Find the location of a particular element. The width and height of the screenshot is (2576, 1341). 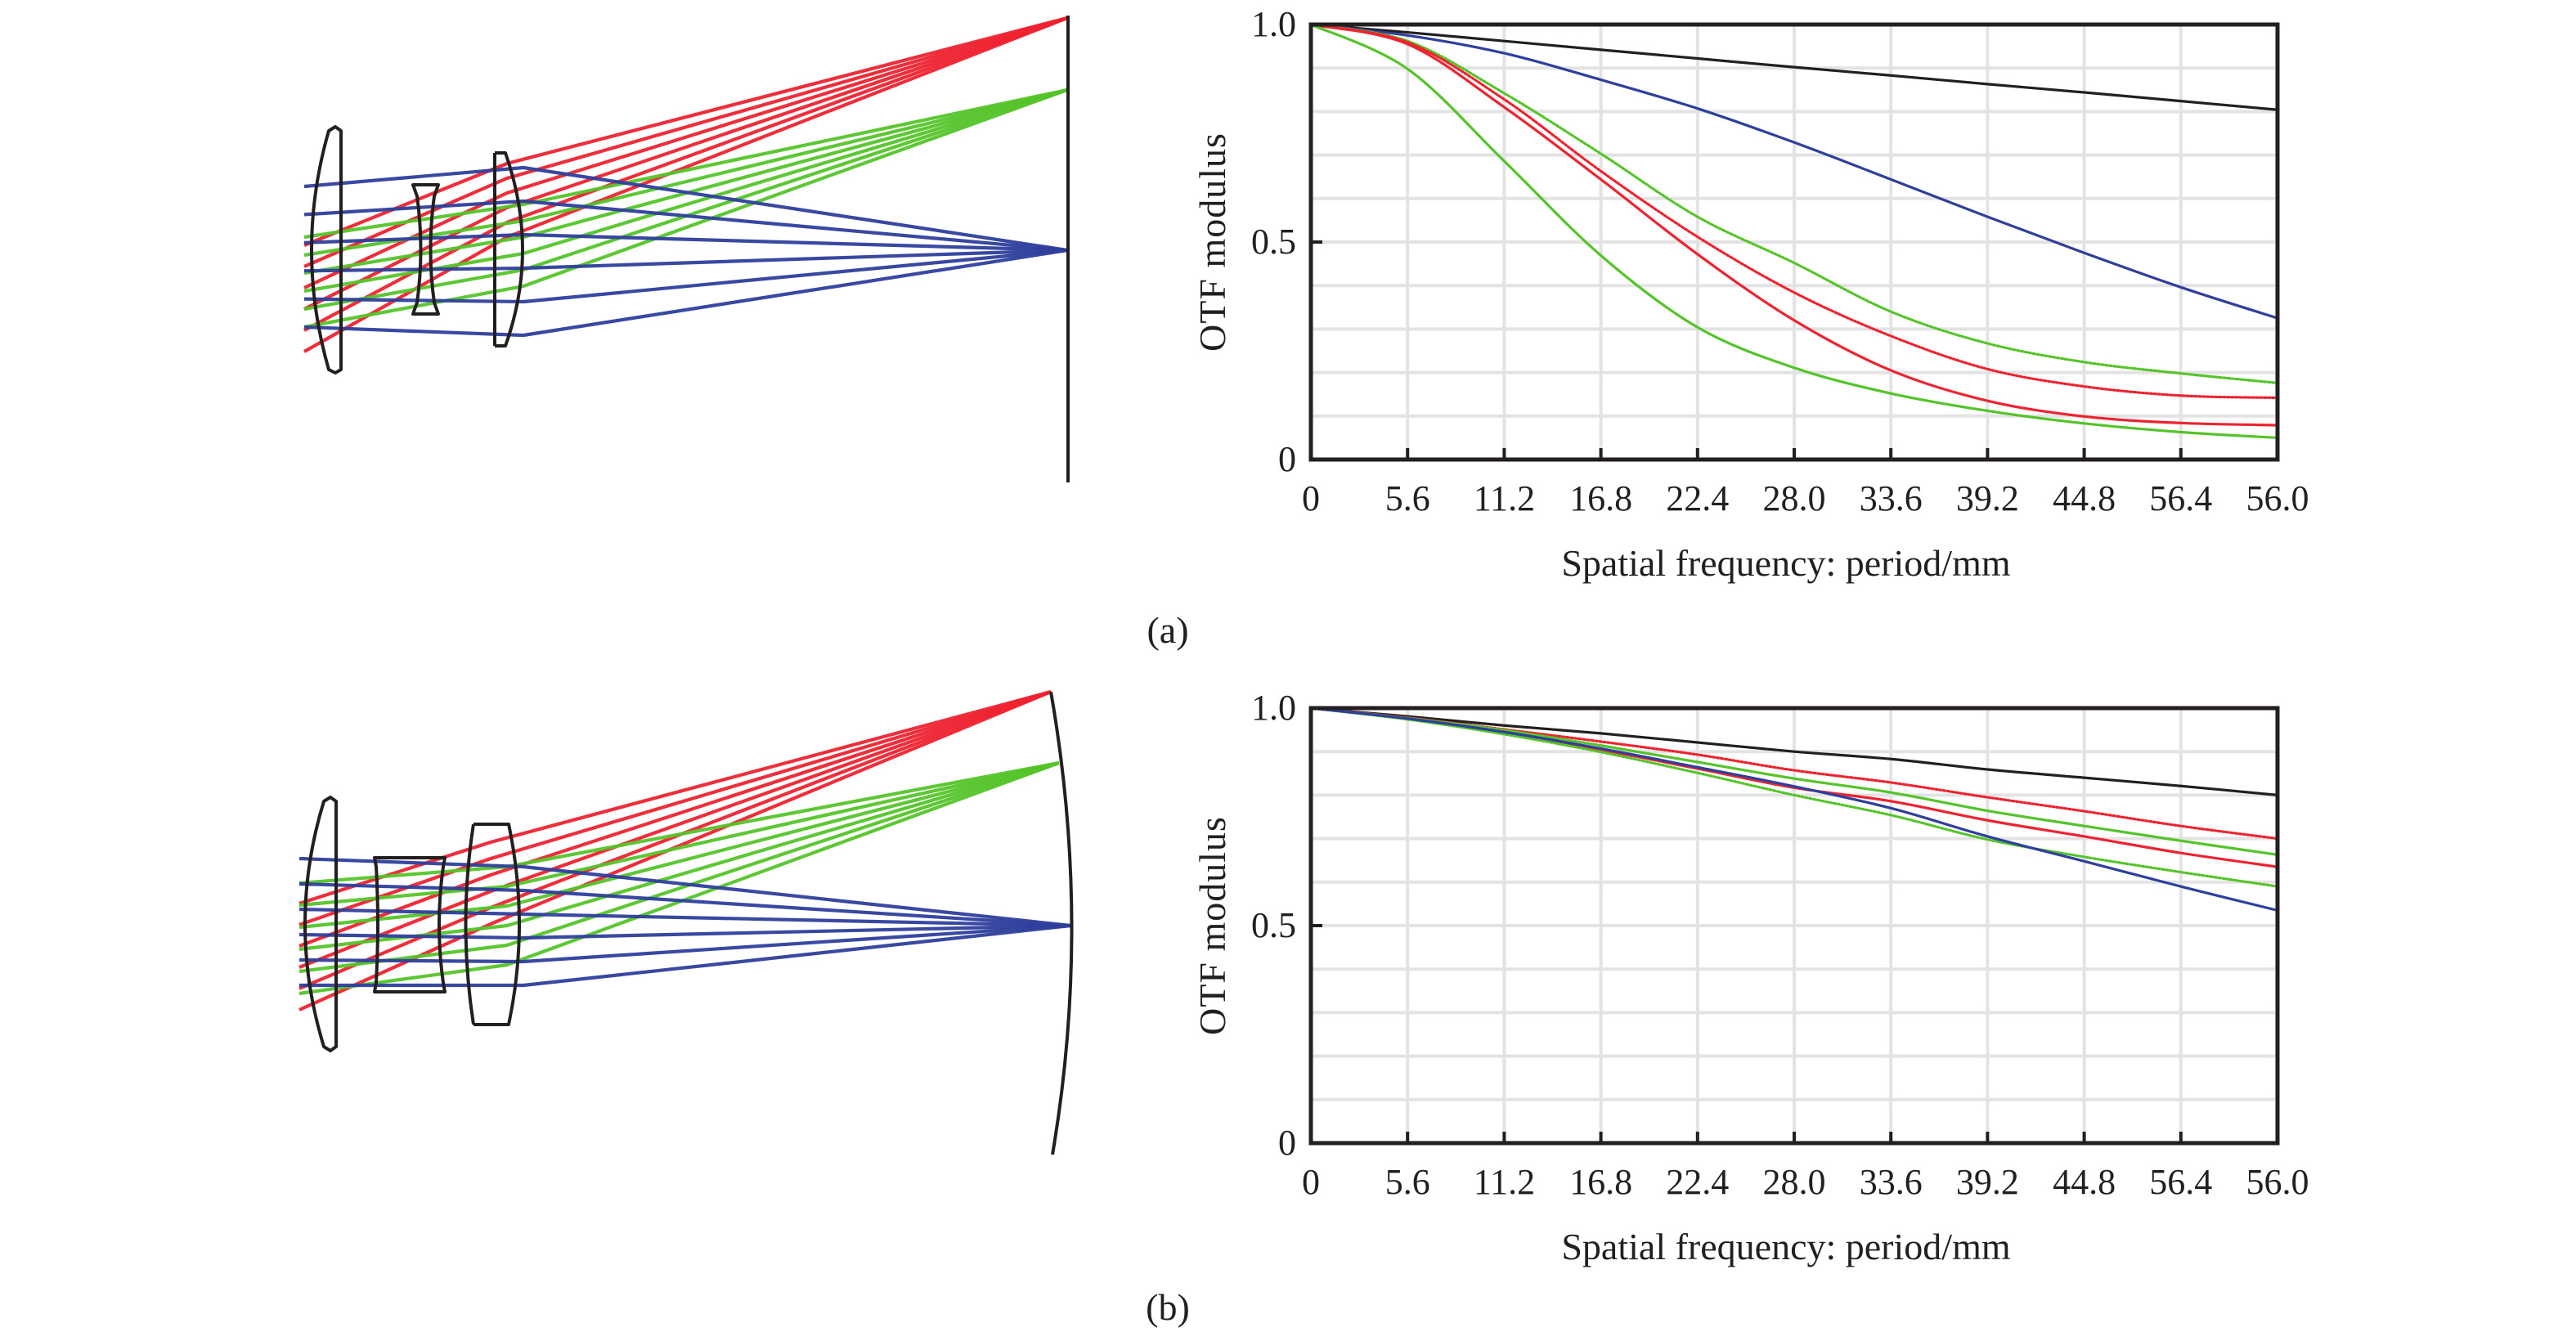

lens-diagram-b is located at coordinates (686, 922).